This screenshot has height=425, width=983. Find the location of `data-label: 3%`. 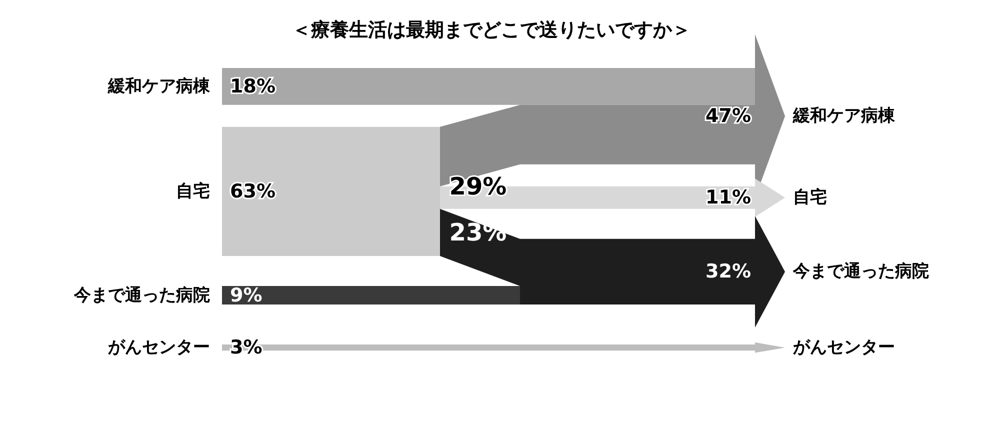

data-label: 3% is located at coordinates (246, 347).